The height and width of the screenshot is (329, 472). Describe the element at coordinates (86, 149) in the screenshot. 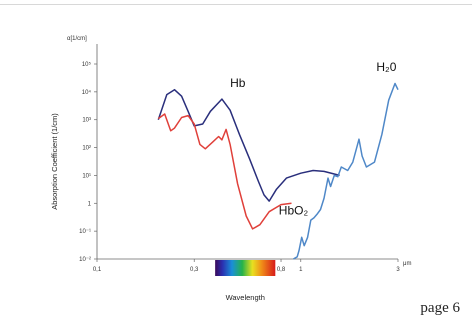

I see `y-tick-label: 10²` at that location.